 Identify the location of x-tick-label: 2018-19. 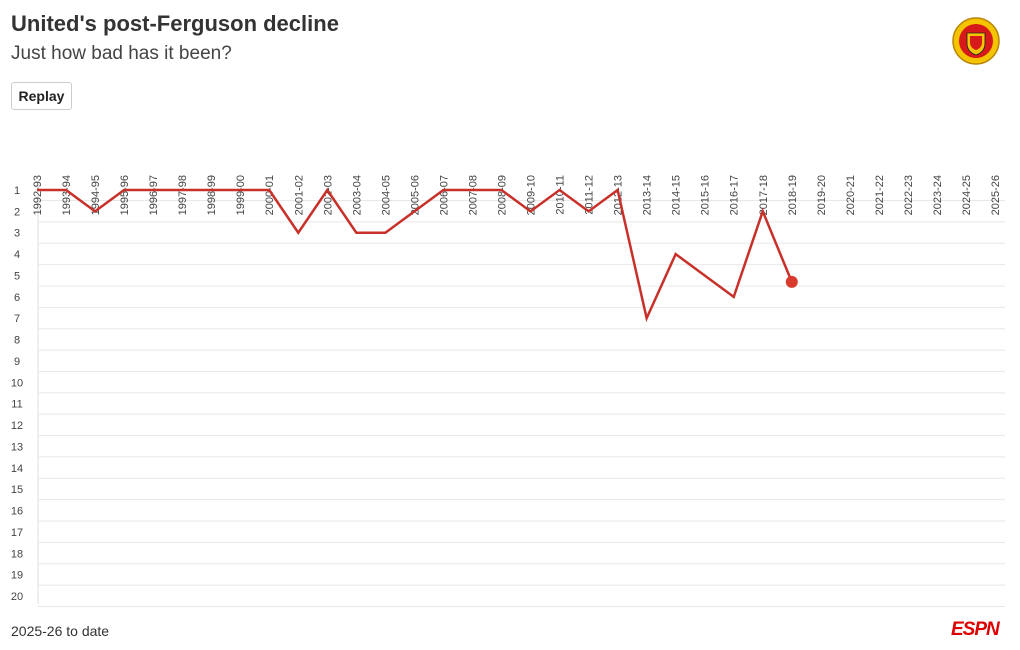
(793, 195).